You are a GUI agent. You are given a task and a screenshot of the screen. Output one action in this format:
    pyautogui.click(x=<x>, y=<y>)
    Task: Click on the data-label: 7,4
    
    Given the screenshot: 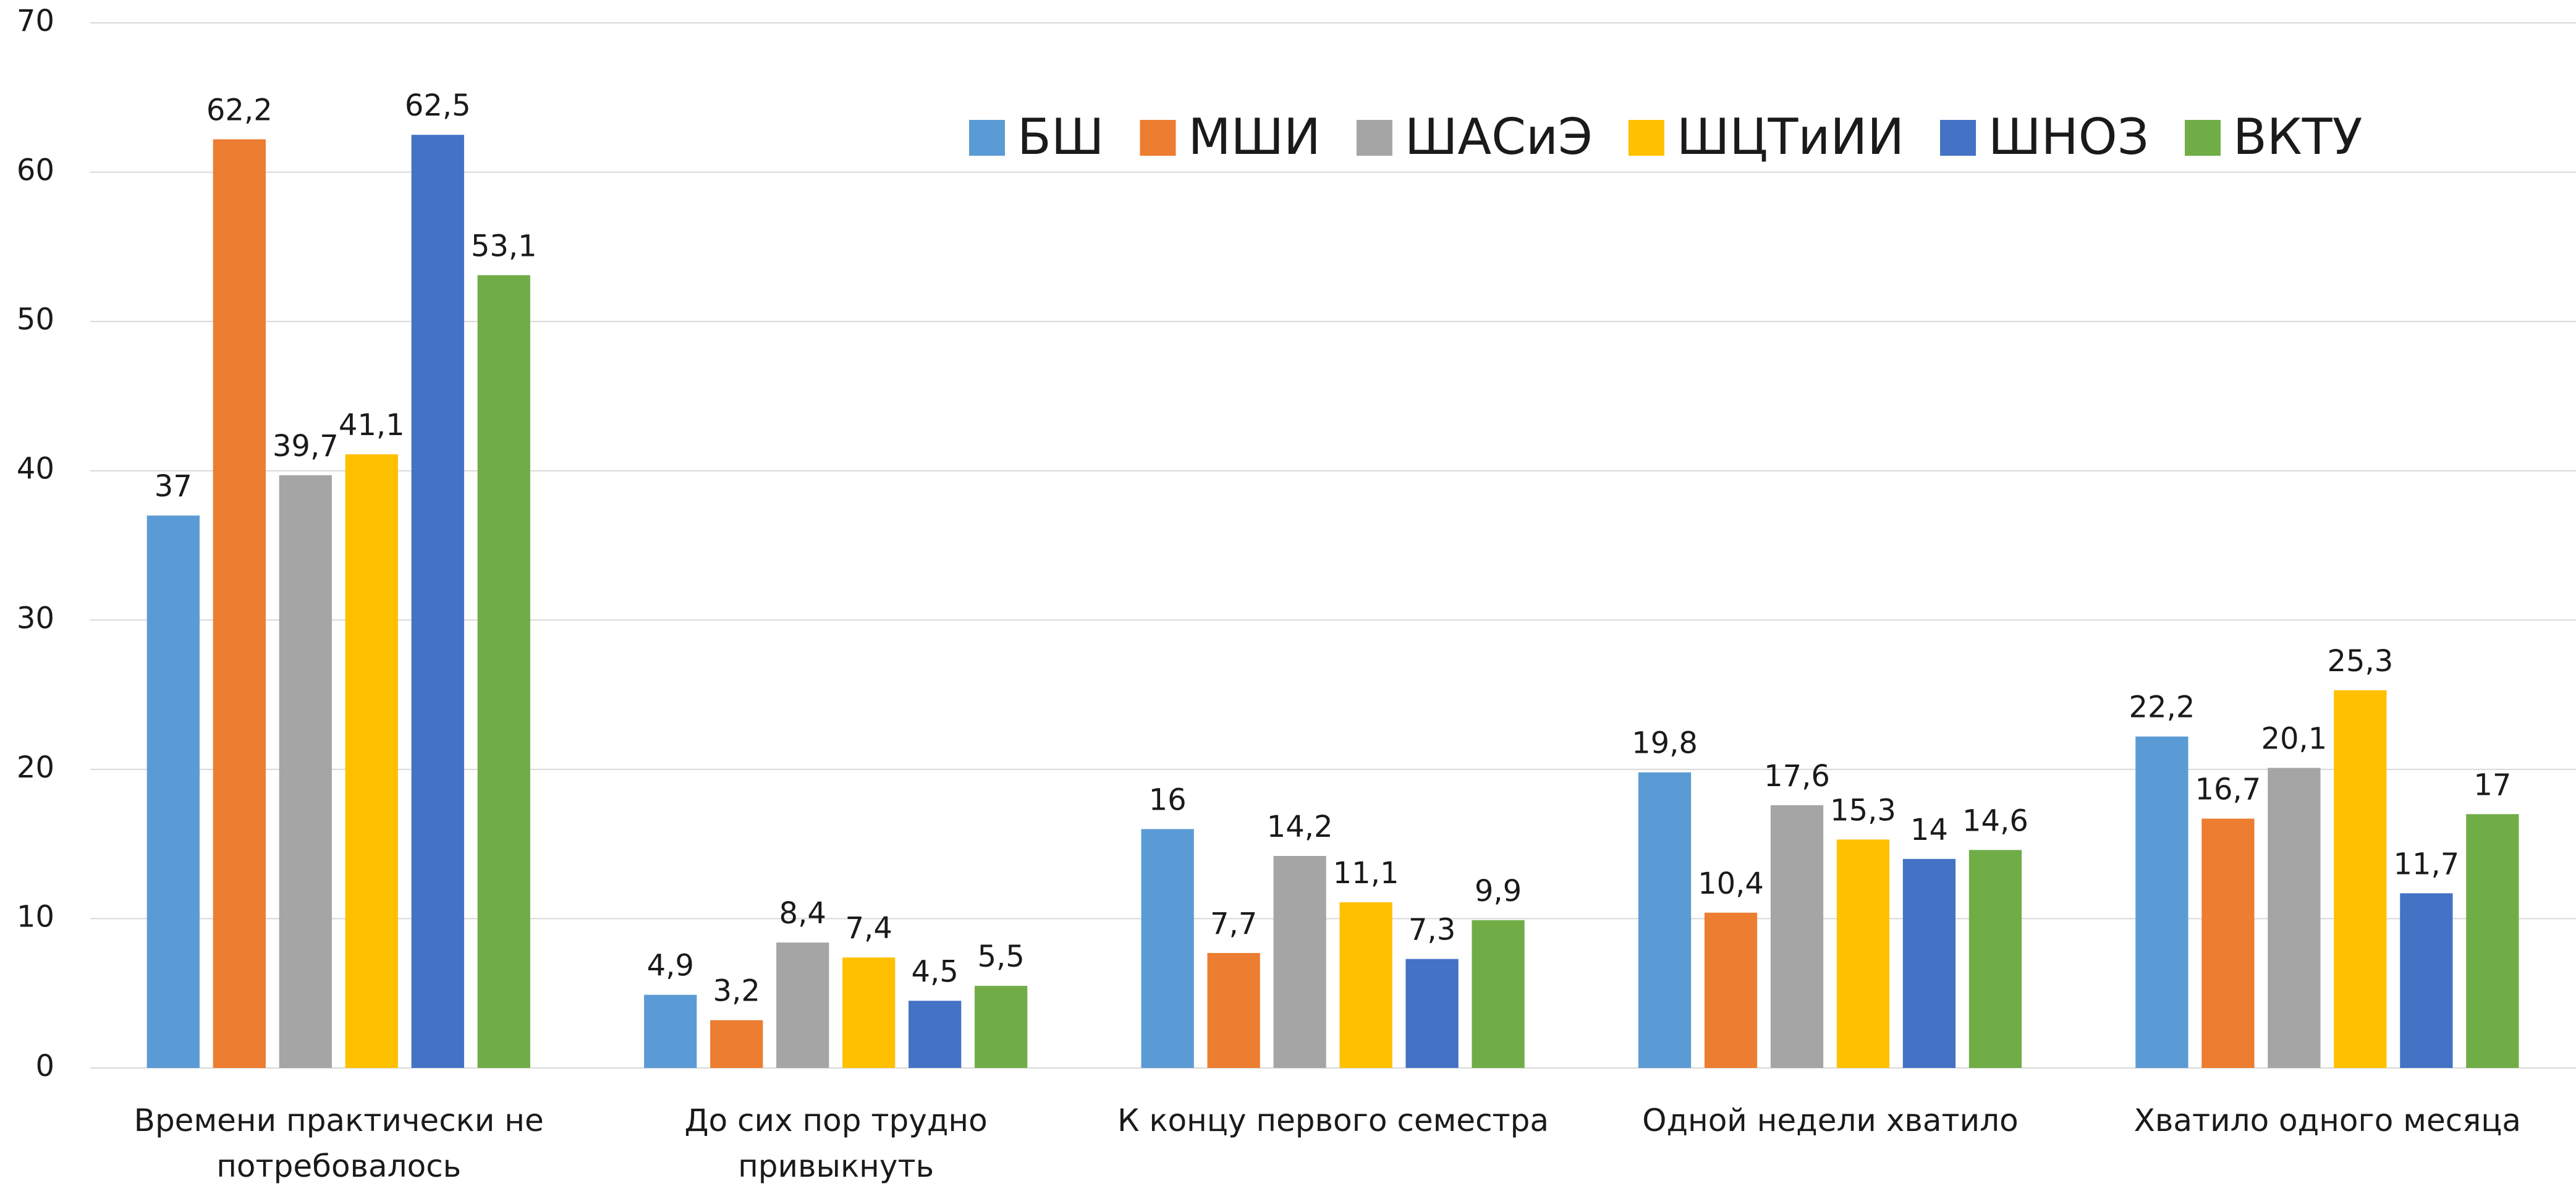 What is the action you would take?
    pyautogui.click(x=868, y=928)
    